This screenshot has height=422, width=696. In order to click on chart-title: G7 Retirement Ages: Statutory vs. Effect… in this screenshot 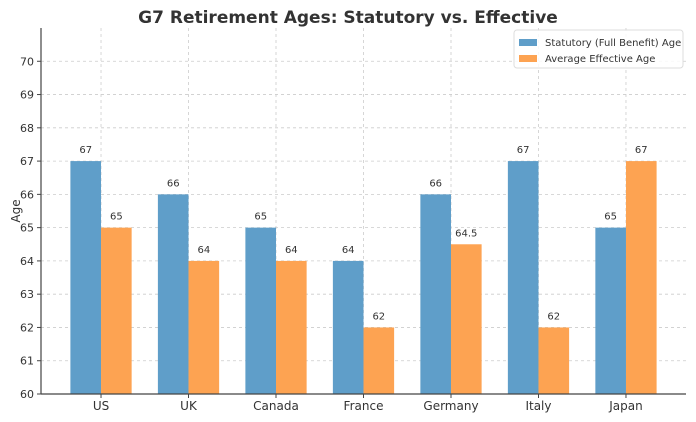, I will do `click(348, 18)`.